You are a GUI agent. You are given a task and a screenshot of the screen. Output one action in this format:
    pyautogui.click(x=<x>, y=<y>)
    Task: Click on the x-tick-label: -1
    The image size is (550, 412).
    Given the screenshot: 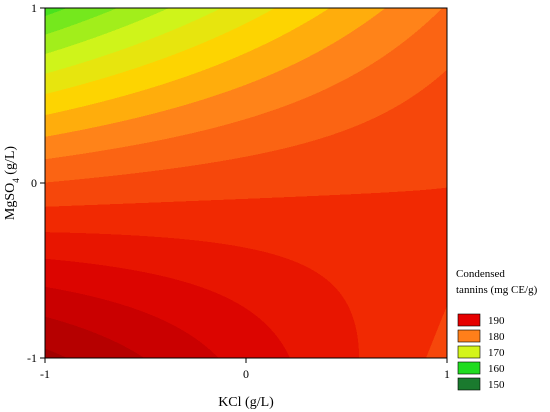 What is the action you would take?
    pyautogui.click(x=45, y=374)
    